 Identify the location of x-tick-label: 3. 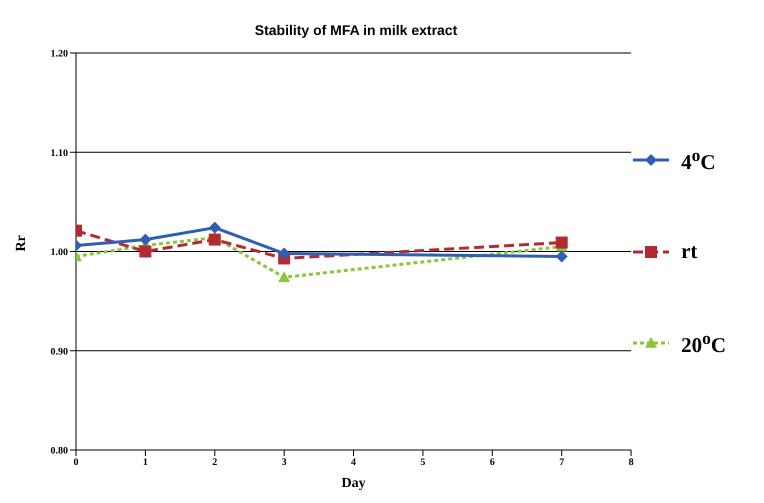
(284, 462).